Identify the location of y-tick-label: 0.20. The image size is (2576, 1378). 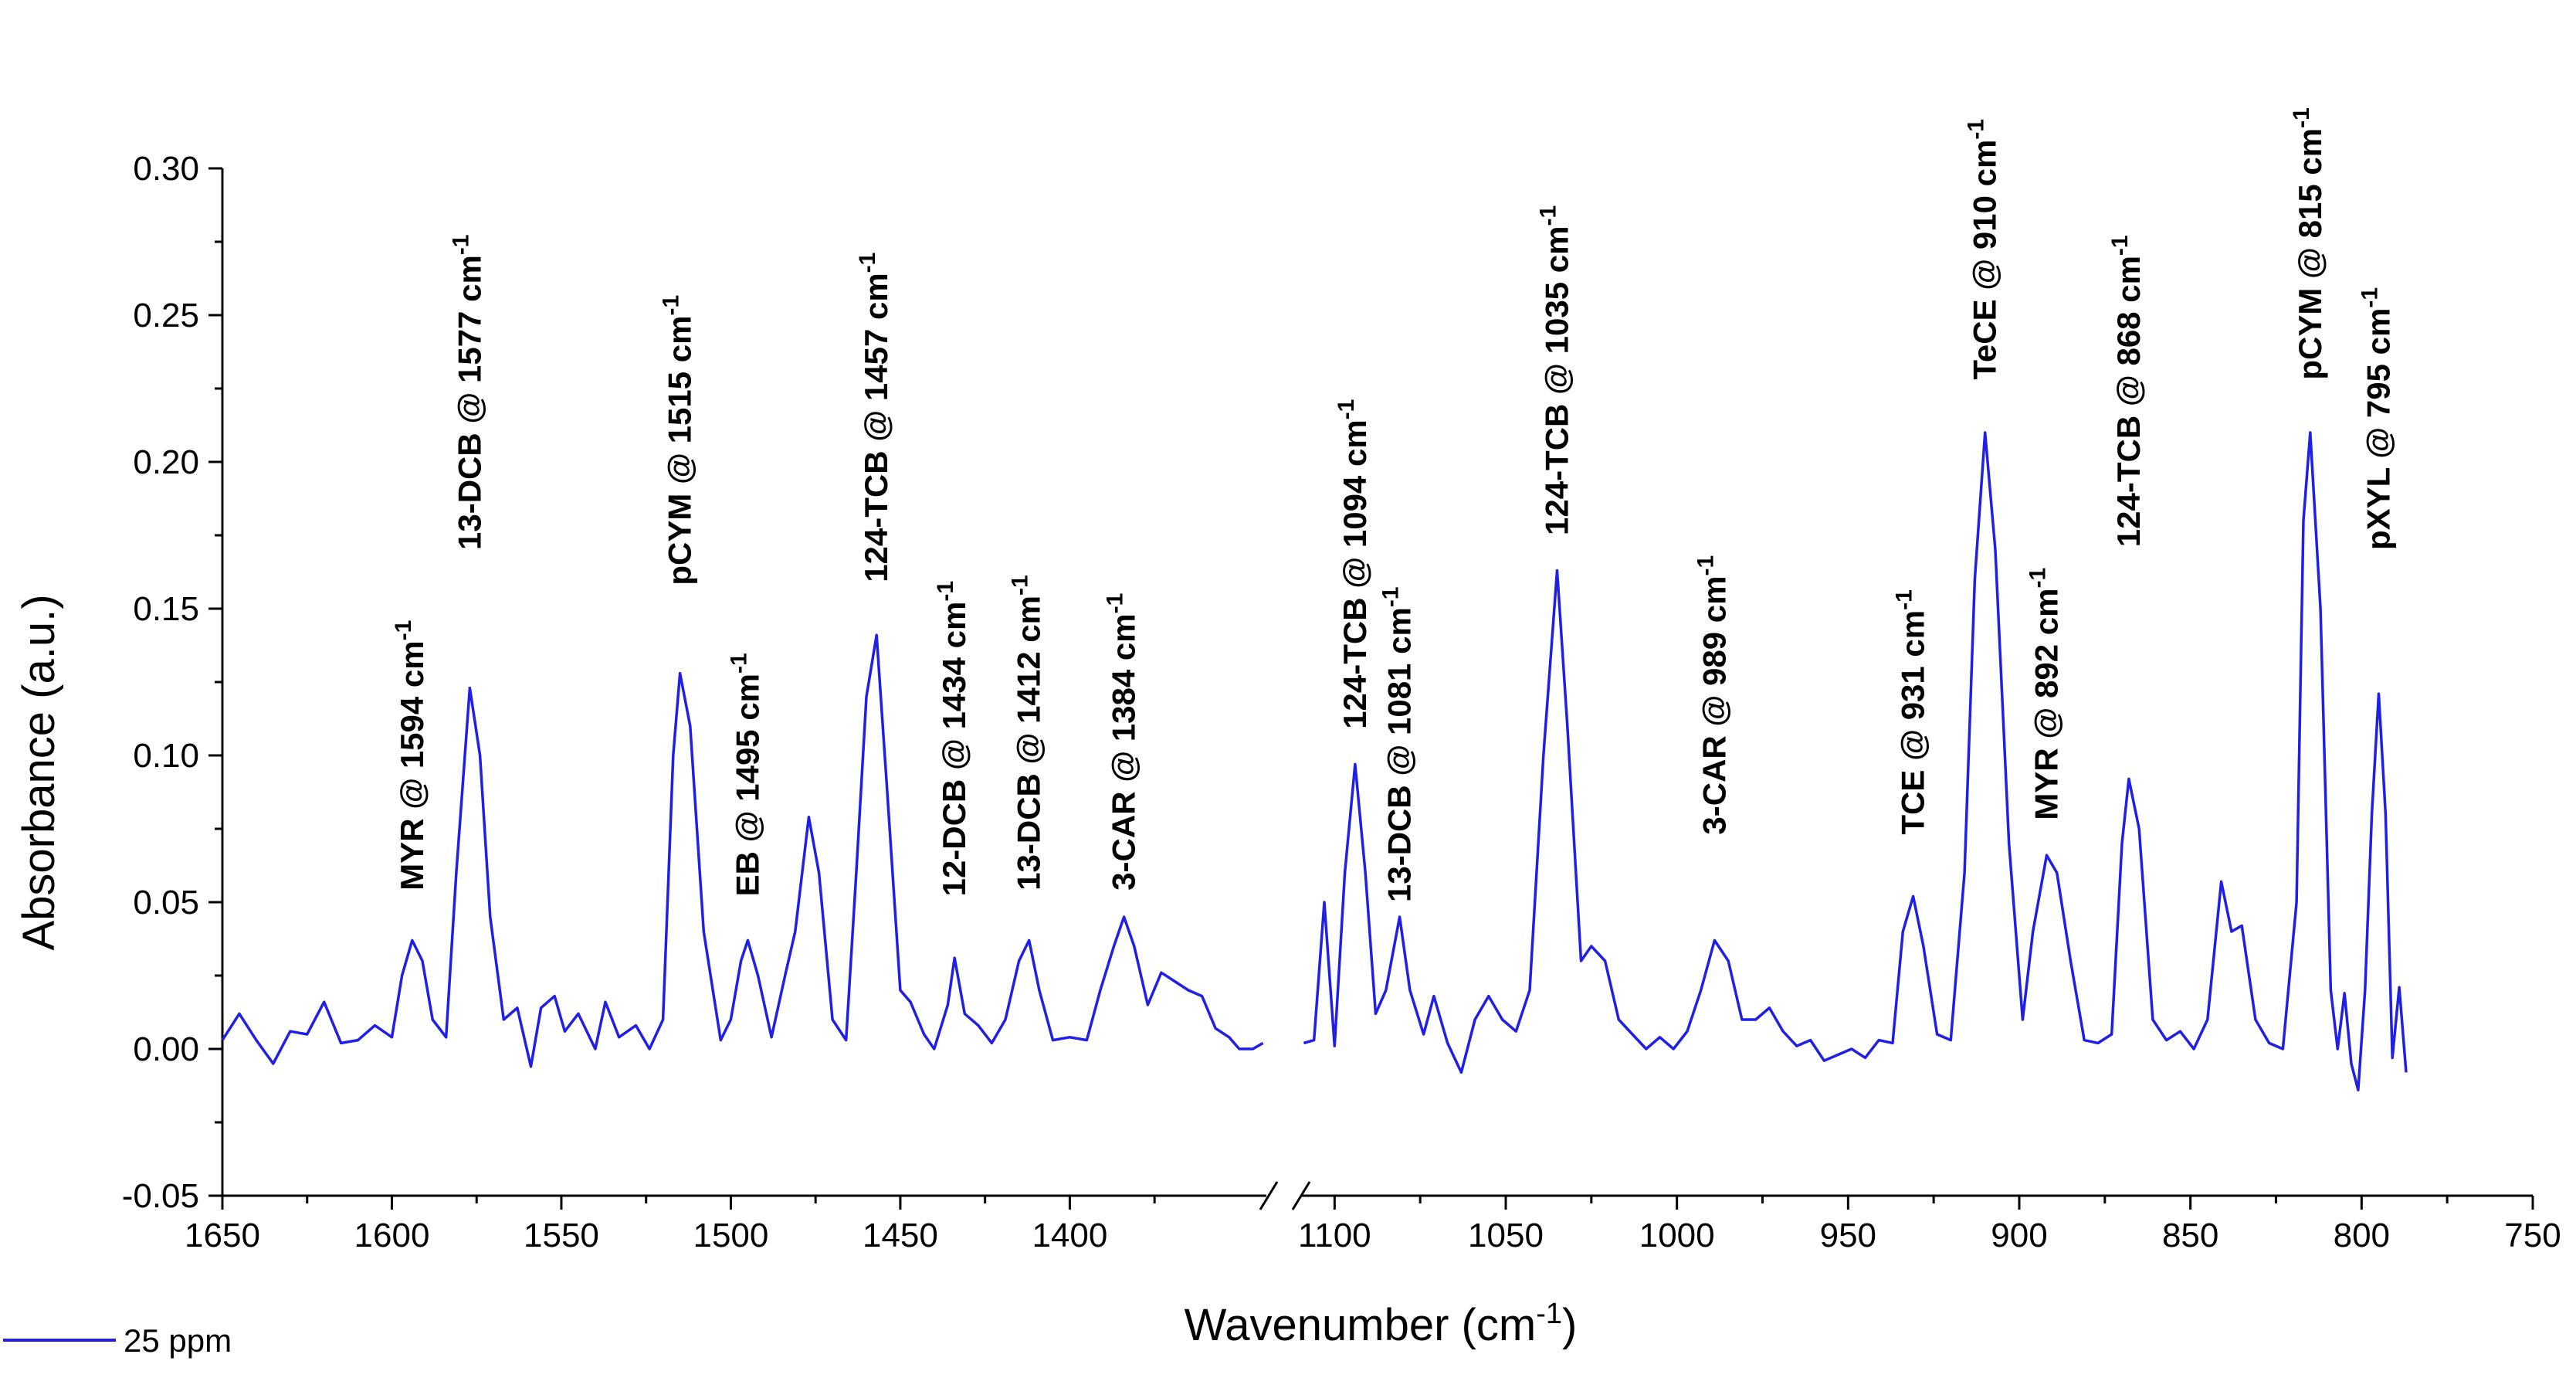
(166, 462).